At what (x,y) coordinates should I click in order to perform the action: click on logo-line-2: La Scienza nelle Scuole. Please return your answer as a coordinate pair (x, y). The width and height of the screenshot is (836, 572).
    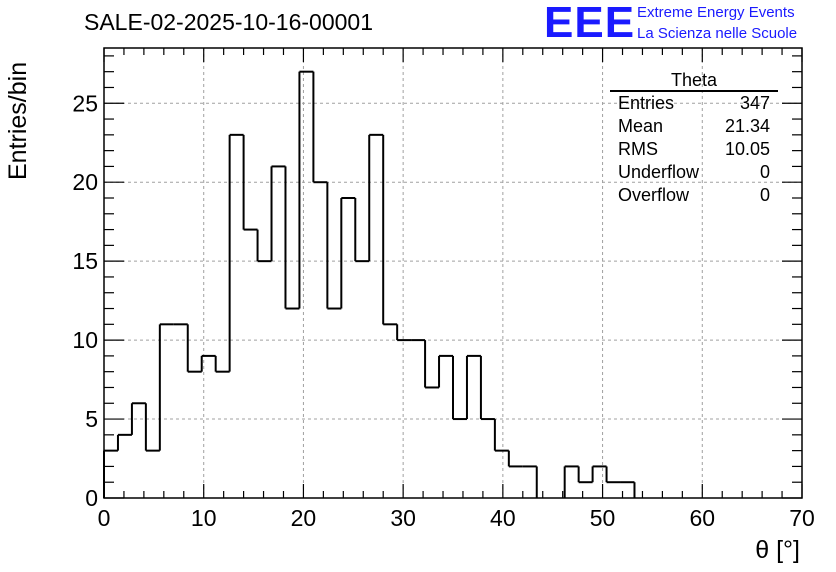
    Looking at the image, I should click on (717, 33).